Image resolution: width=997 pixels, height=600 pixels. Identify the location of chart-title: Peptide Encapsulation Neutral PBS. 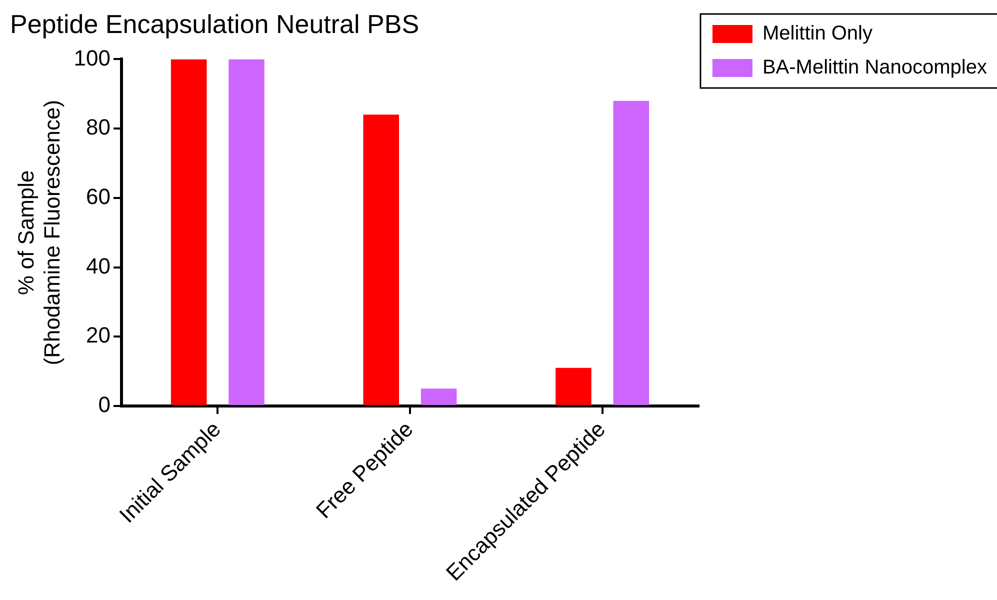
(215, 23).